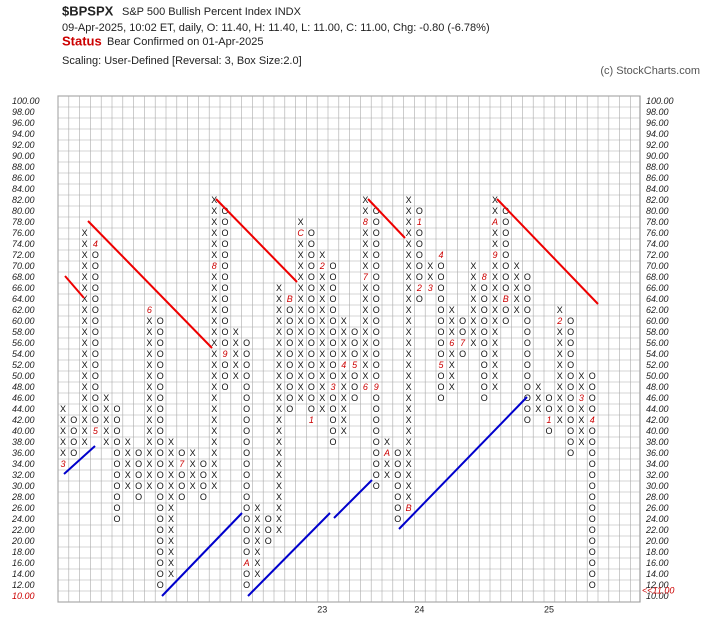  Describe the element at coordinates (23, 189) in the screenshot. I see `y-tick-label: 84.00` at that location.